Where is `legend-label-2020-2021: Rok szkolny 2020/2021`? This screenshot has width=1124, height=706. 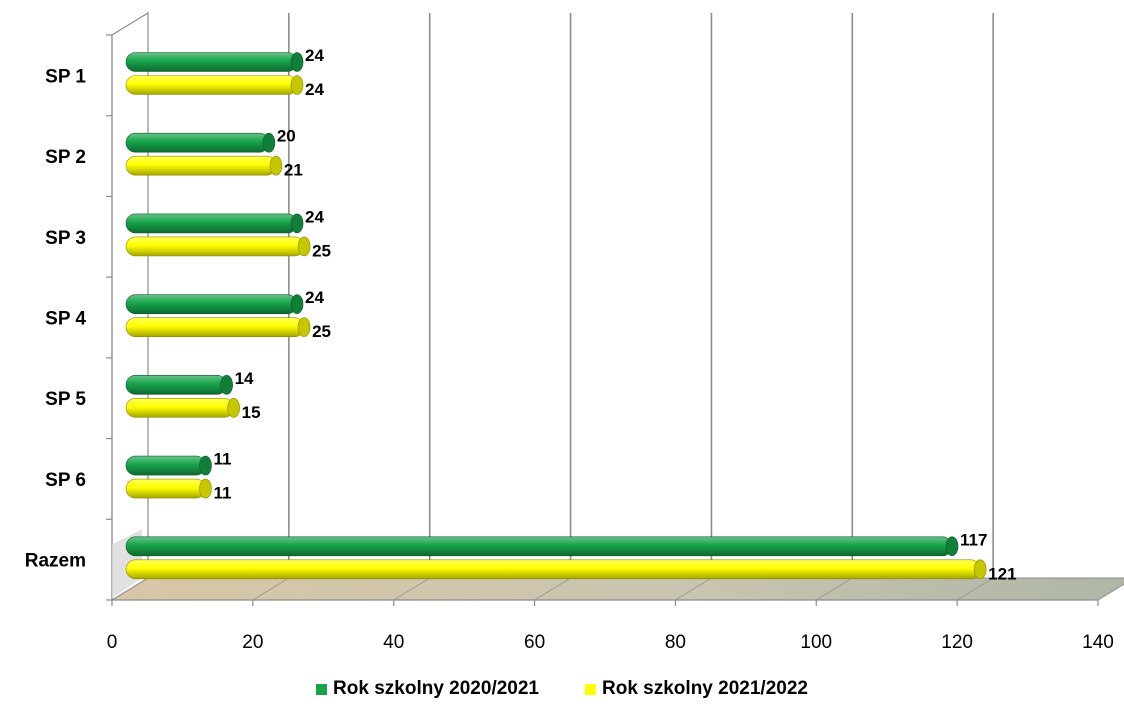
legend-label-2020-2021: Rok szkolny 2020/2021 is located at coordinates (436, 688).